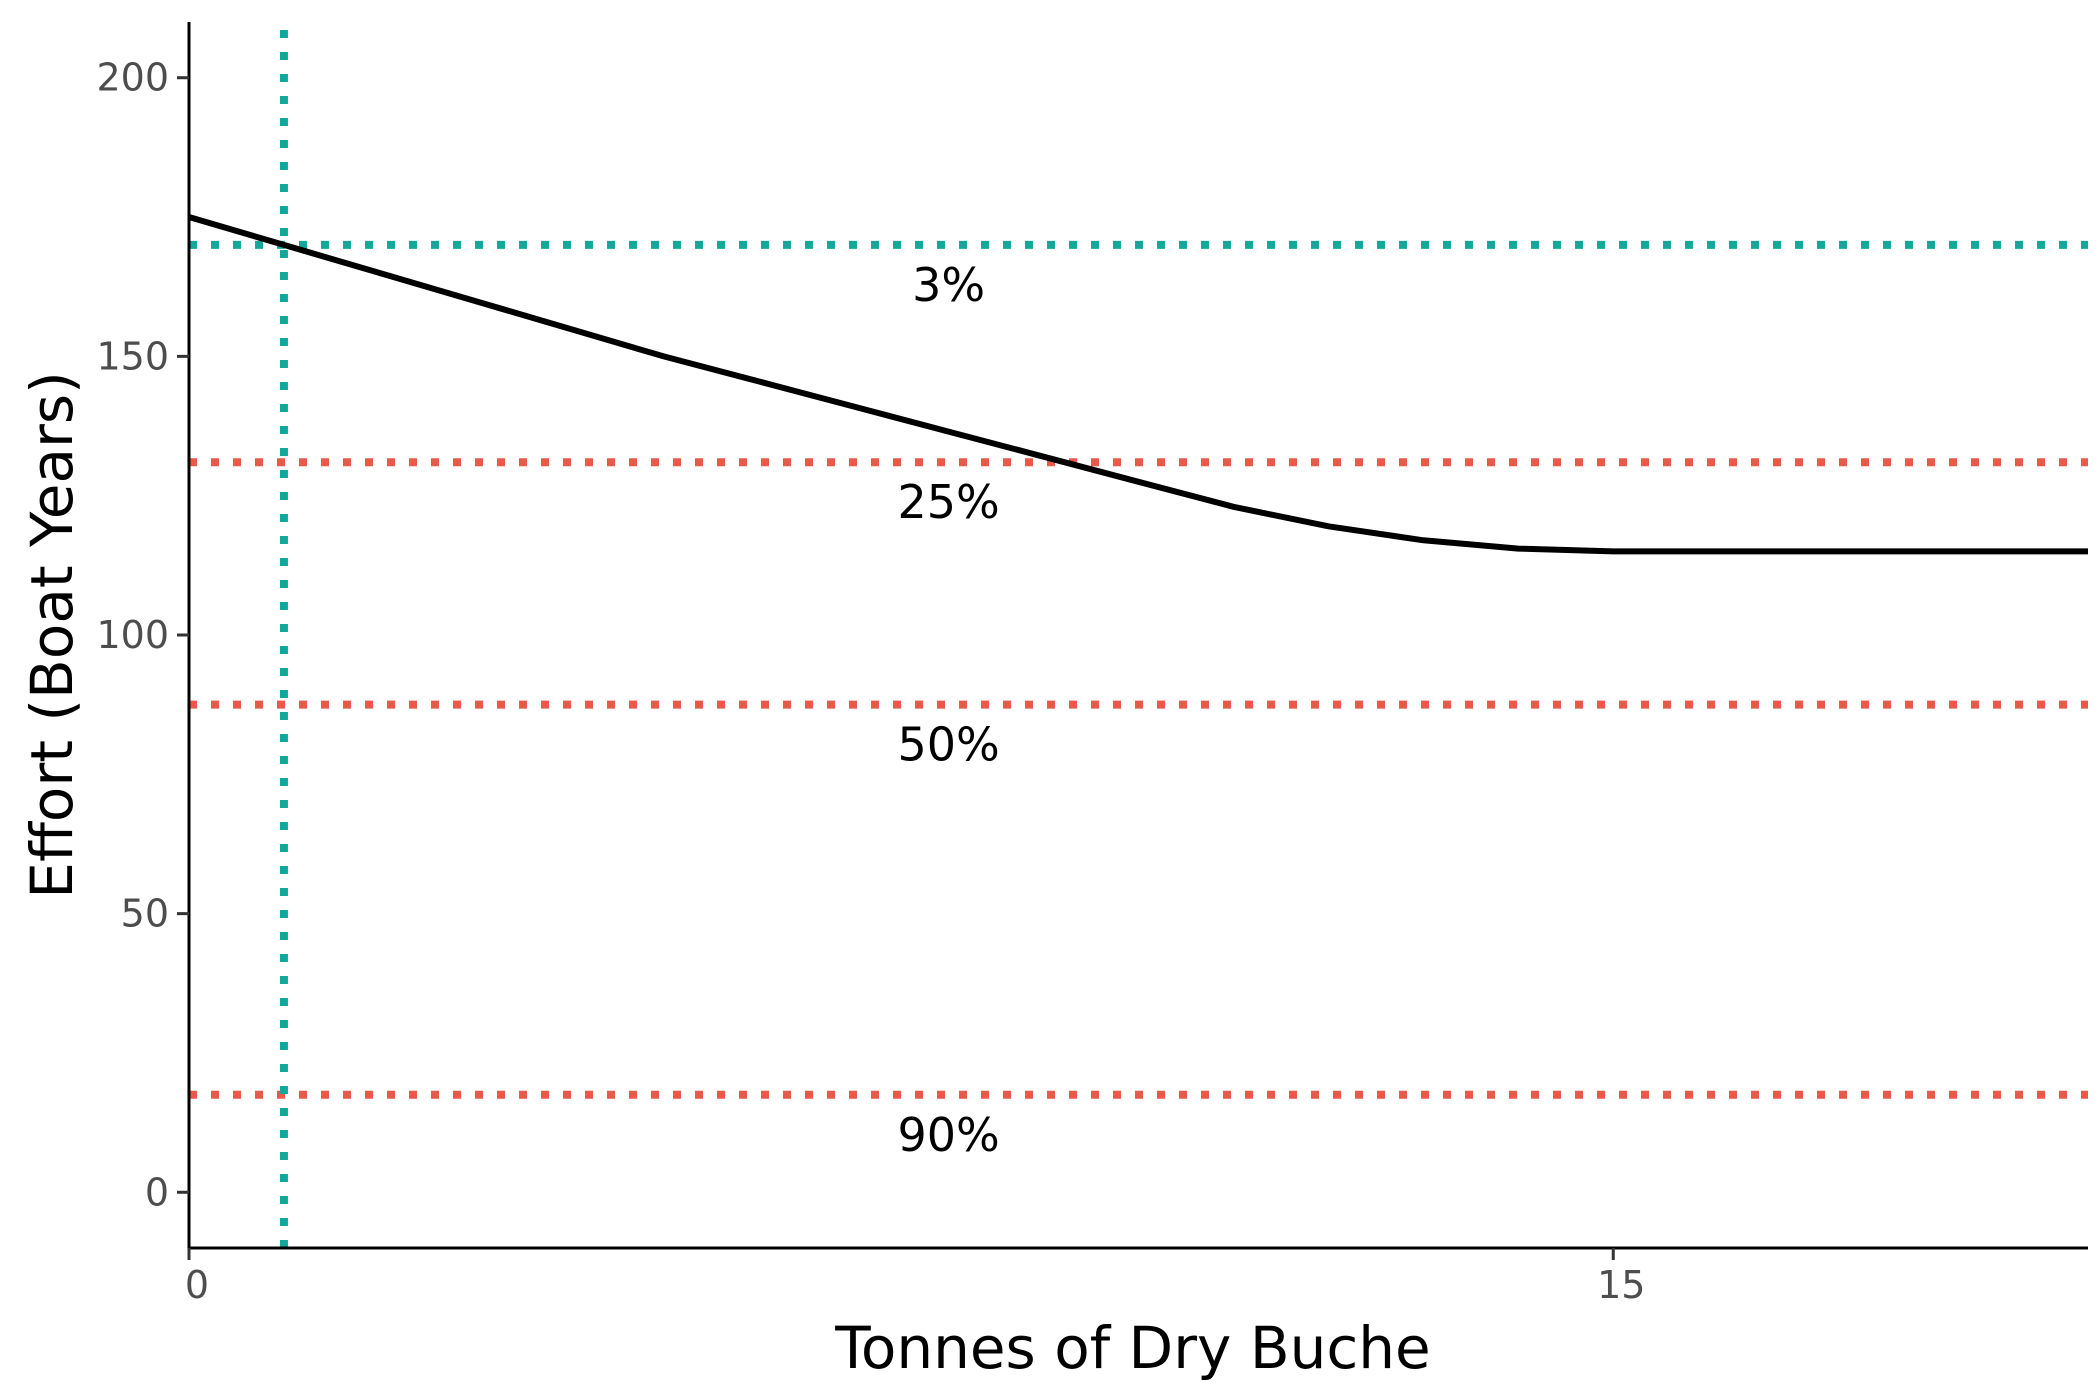 This screenshot has height=1391, width=2100. What do you see at coordinates (132, 78) in the screenshot?
I see `y-tick-label-200: 200` at bounding box center [132, 78].